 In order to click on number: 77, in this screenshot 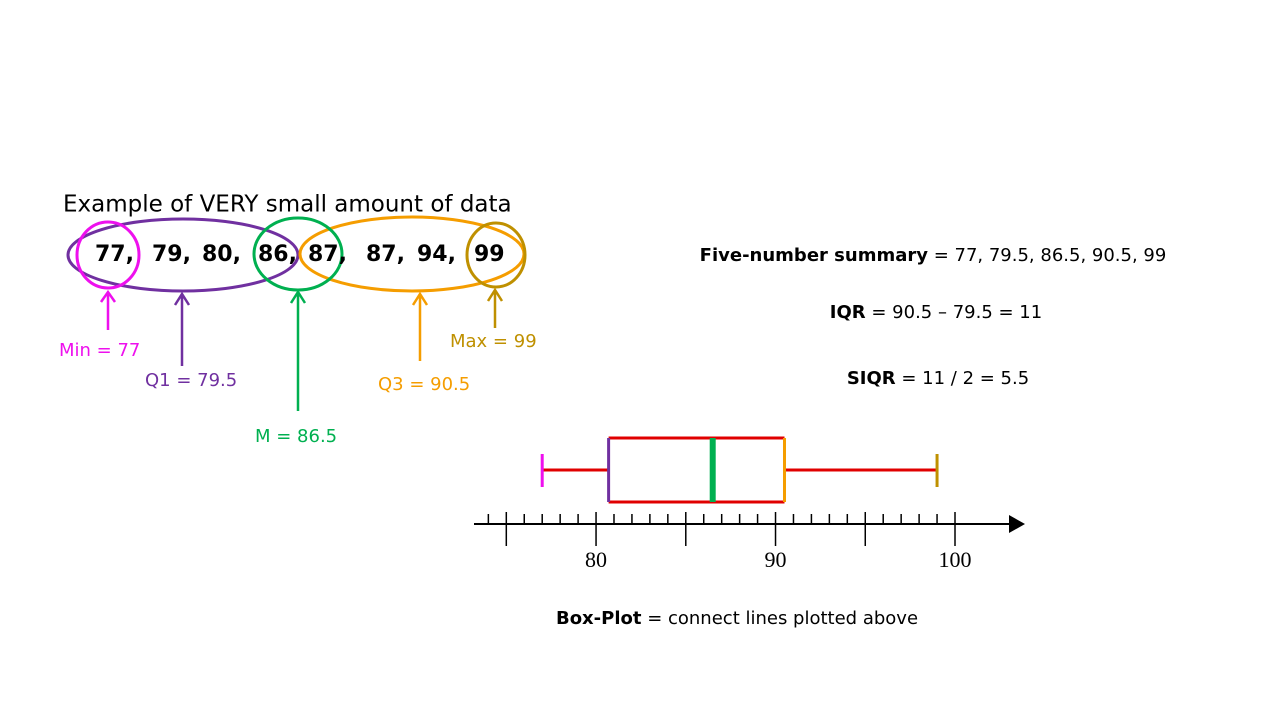, I will do `click(114, 254)`.